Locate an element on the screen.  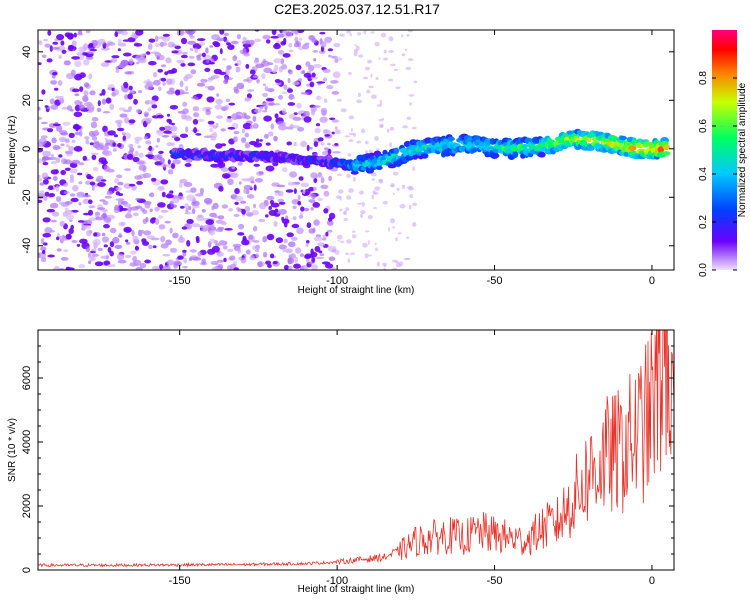
colorbar-tick-label: 0.8 is located at coordinates (703, 78).